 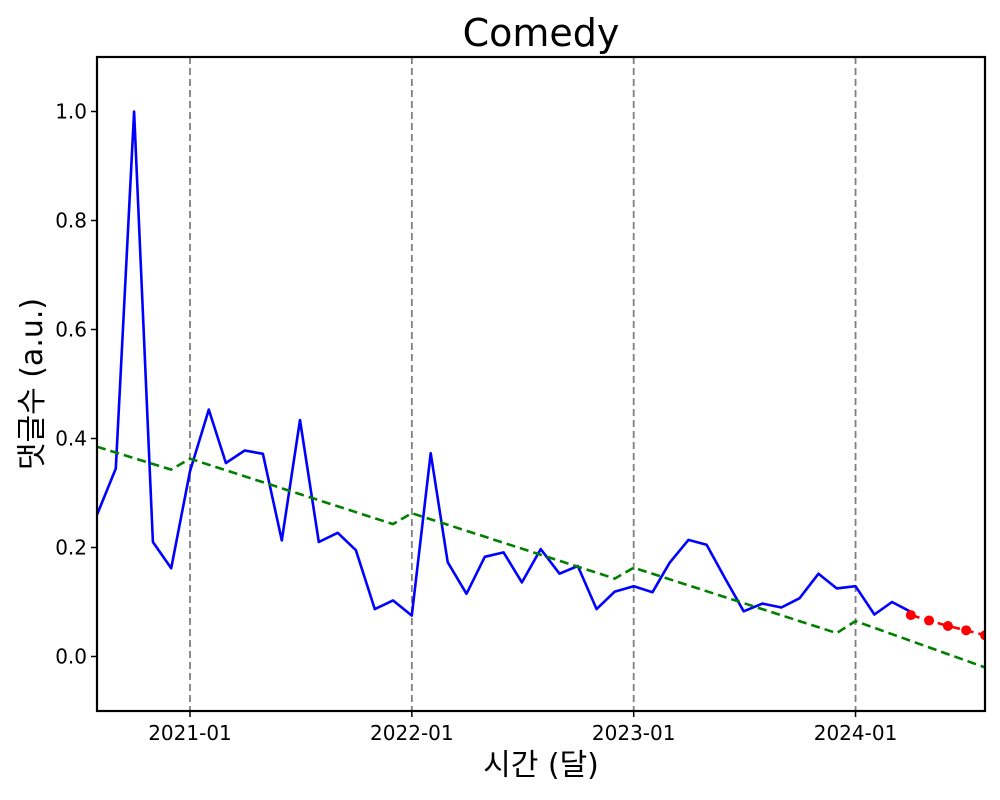 I want to click on x-tick-label: 2024-01, so click(x=856, y=733).